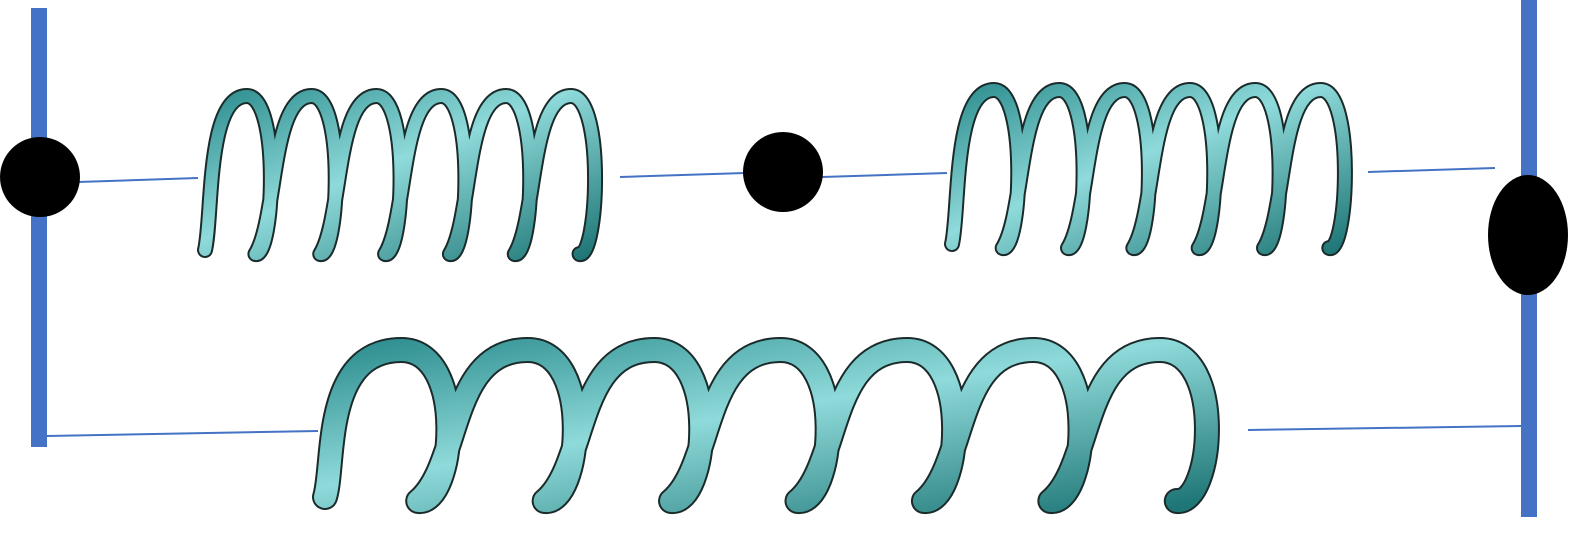 This screenshot has width=1588, height=533. I want to click on spring-top-left, so click(400, 175).